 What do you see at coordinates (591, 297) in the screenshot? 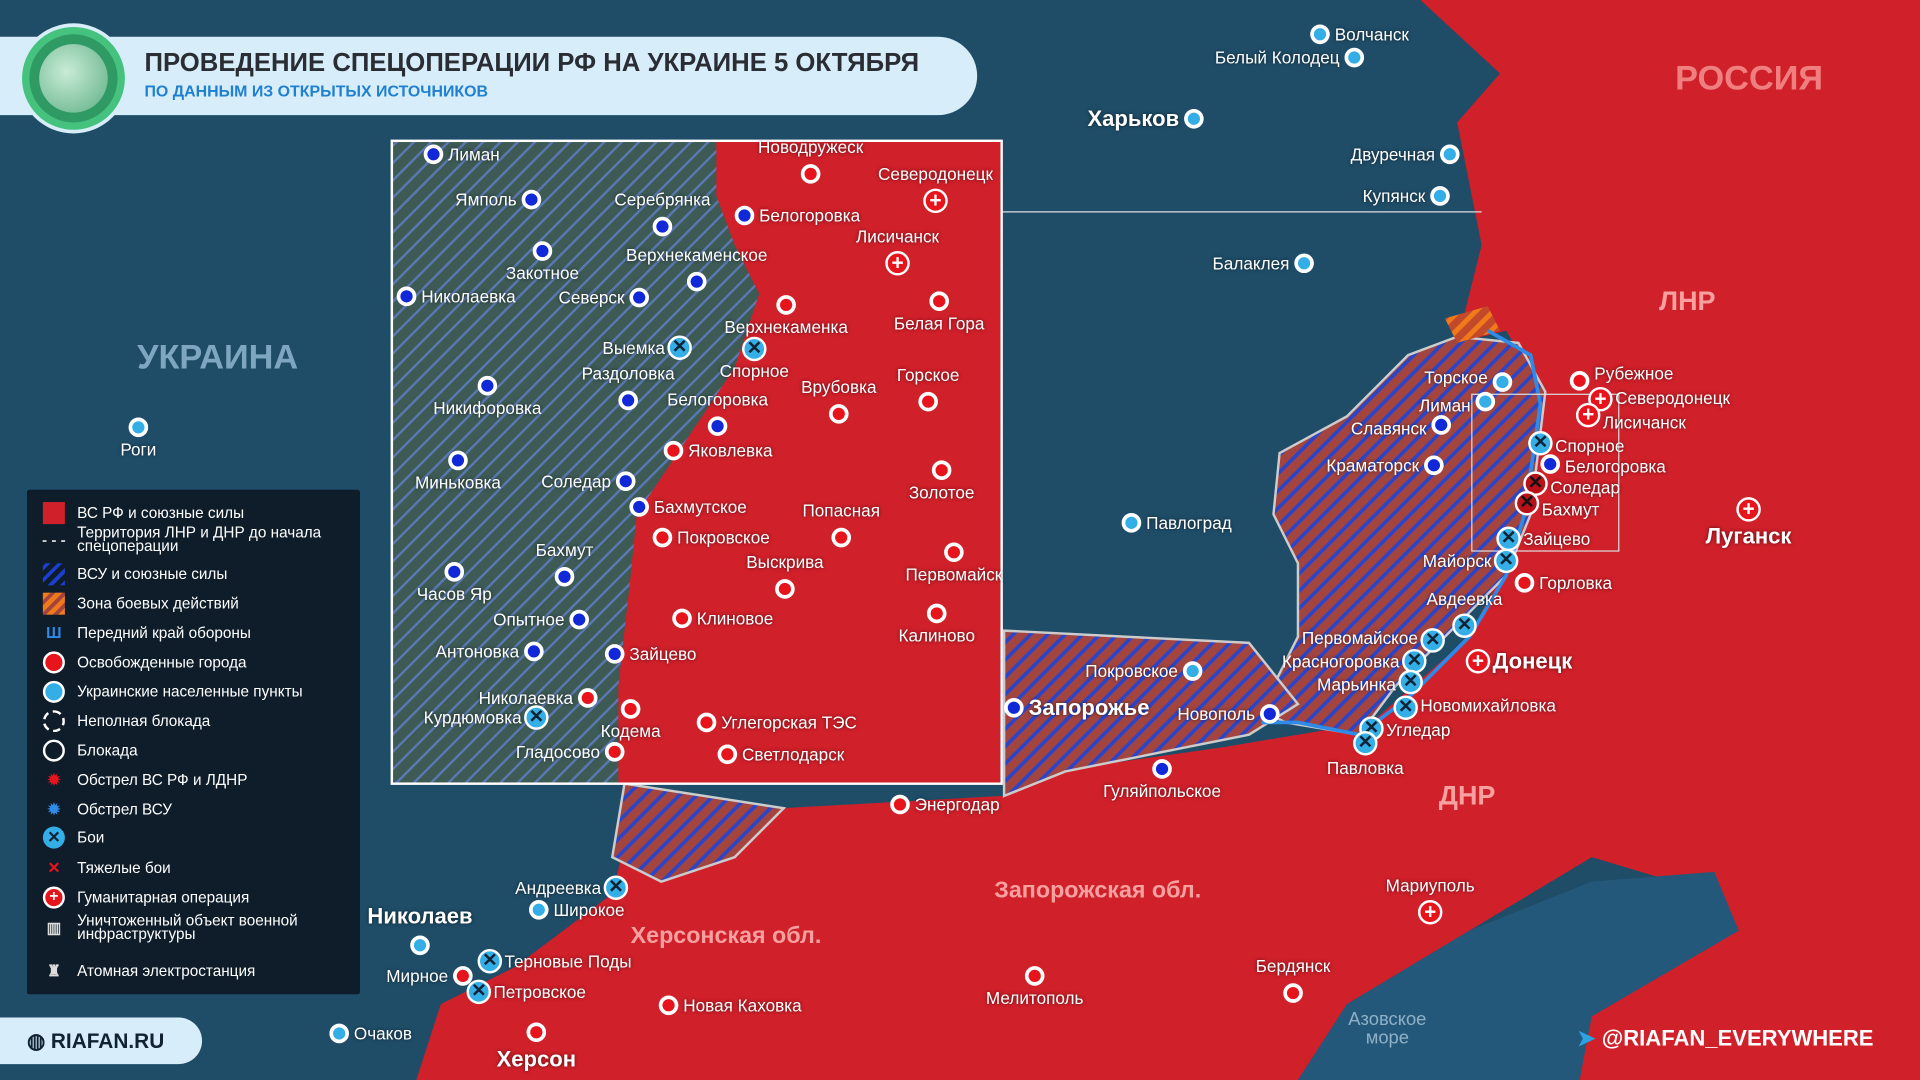
I see `city-label: Северск` at bounding box center [591, 297].